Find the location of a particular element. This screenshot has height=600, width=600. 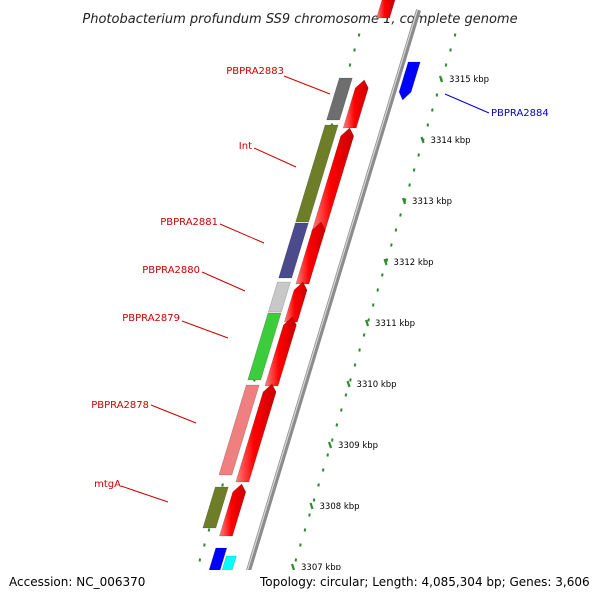

gene-label: PBPRA2879 is located at coordinates (151, 318).